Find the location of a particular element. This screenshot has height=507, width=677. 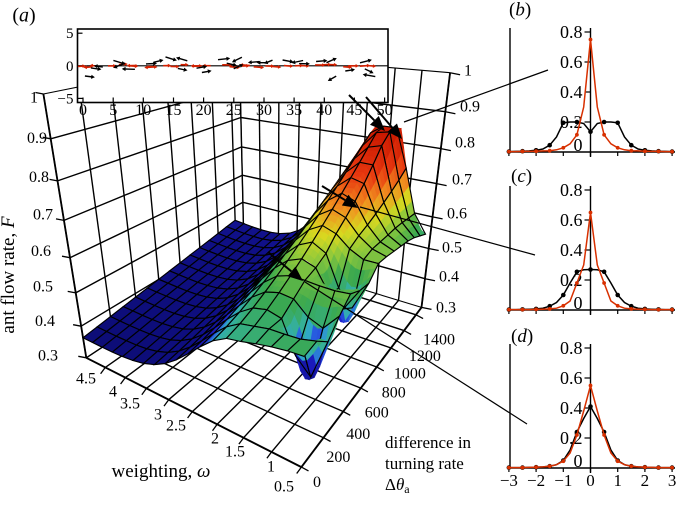

svg-text: difference in is located at coordinates (428, 442).